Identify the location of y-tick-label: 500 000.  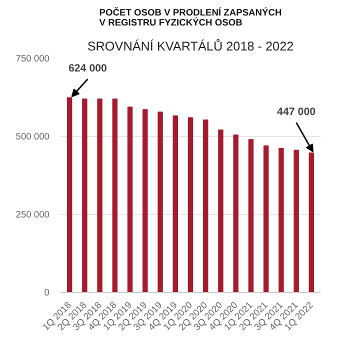
(33, 137).